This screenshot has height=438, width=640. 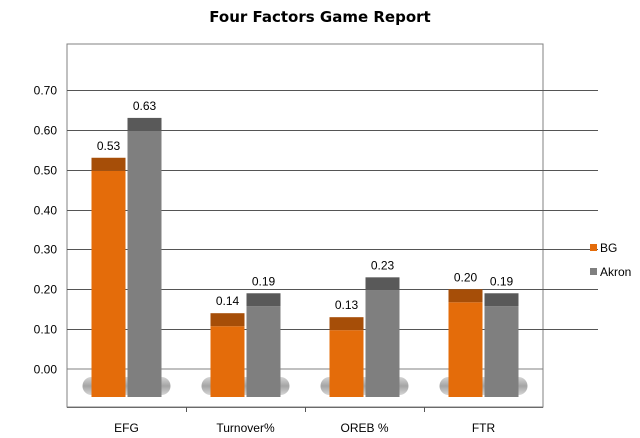 What do you see at coordinates (46, 211) in the screenshot?
I see `y-tick-label: 0.40` at bounding box center [46, 211].